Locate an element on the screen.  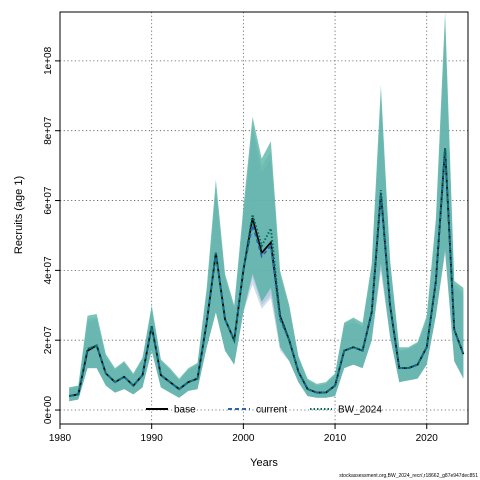
legend-label-current: current is located at coordinates (271, 410).